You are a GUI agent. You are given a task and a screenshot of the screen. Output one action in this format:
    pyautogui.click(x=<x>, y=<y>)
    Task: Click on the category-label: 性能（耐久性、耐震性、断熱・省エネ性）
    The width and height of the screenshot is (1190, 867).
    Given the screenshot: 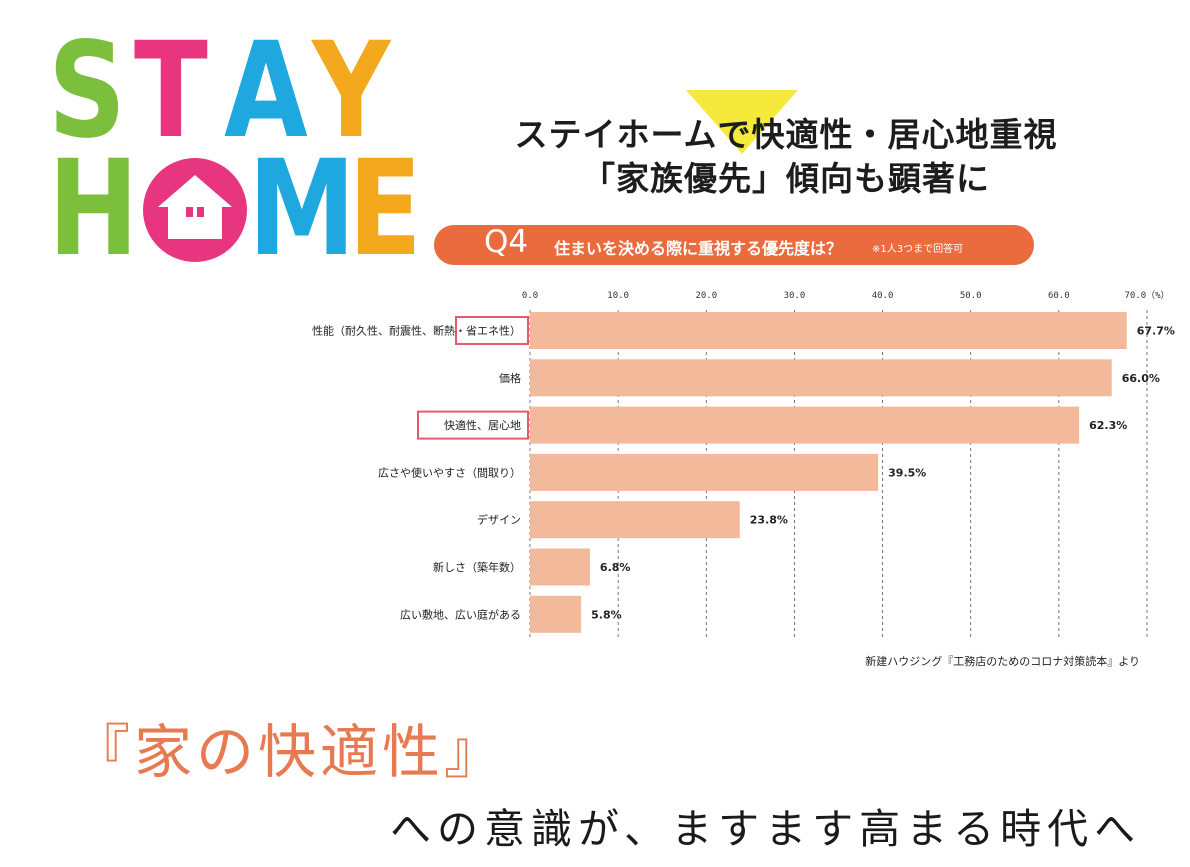 What is the action you would take?
    pyautogui.click(x=416, y=331)
    